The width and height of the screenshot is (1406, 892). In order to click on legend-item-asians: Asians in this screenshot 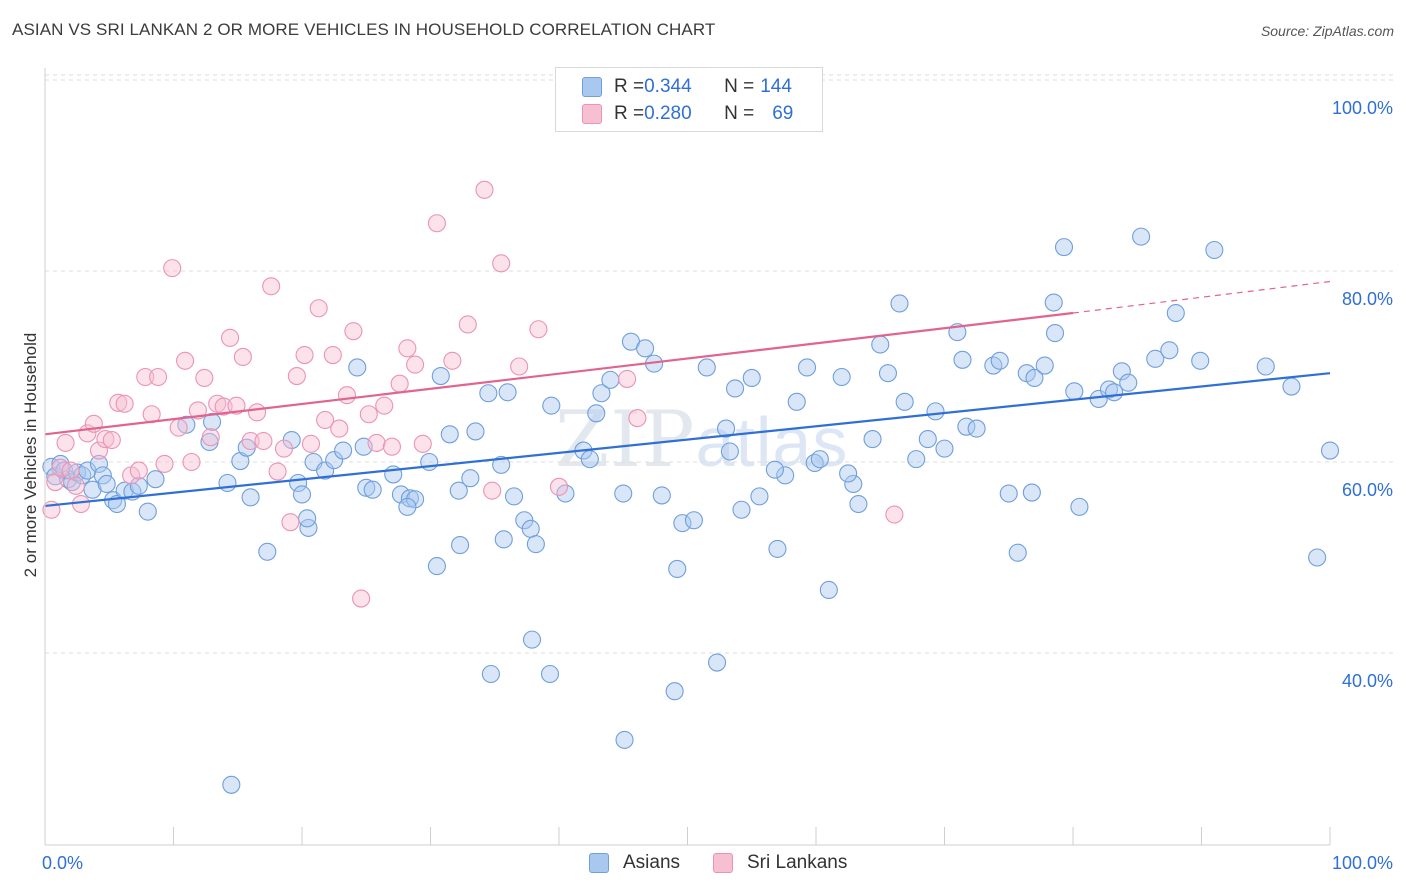, I will do `click(634, 863)`.